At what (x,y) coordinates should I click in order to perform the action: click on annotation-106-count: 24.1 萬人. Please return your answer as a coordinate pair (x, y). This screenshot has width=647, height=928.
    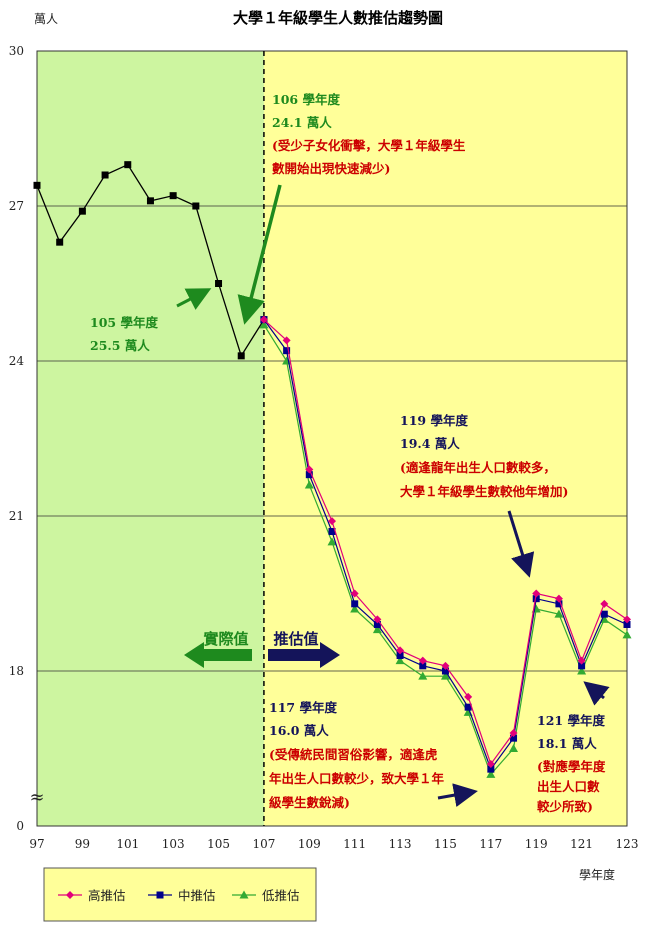
    Looking at the image, I should click on (302, 122).